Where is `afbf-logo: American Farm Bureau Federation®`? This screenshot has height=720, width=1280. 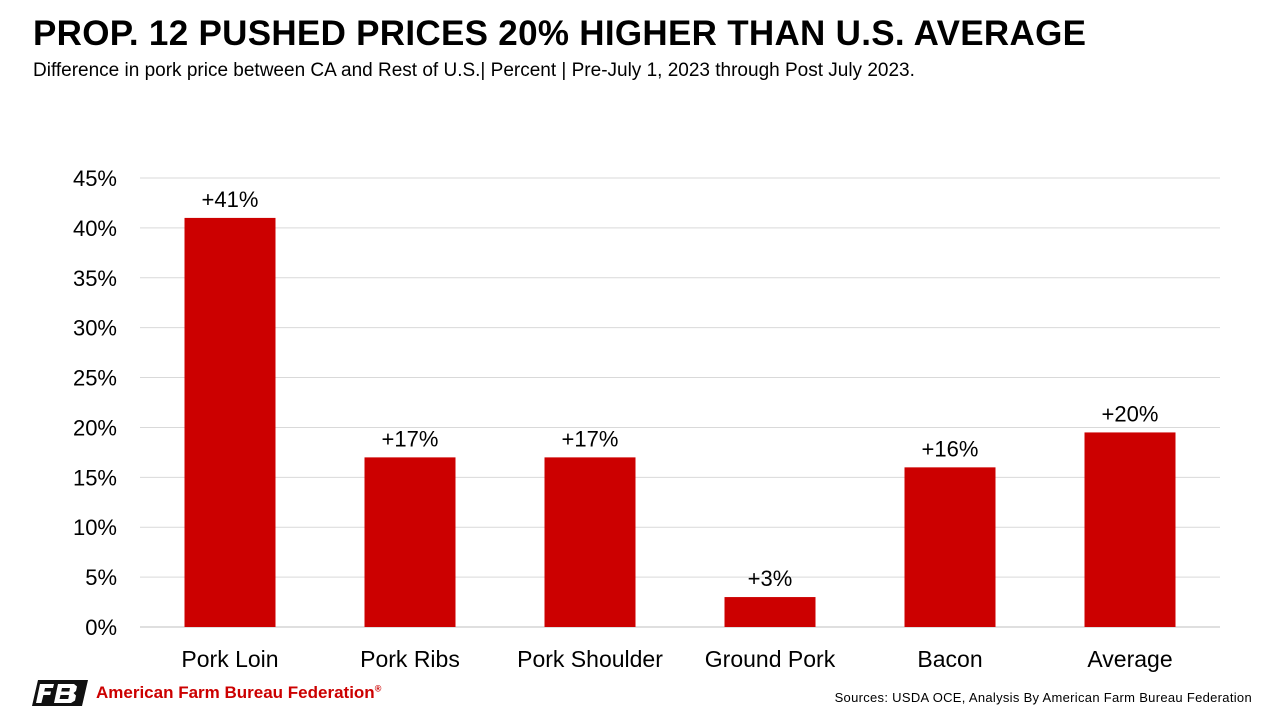
afbf-logo: American Farm Bureau Federation® is located at coordinates (205, 693).